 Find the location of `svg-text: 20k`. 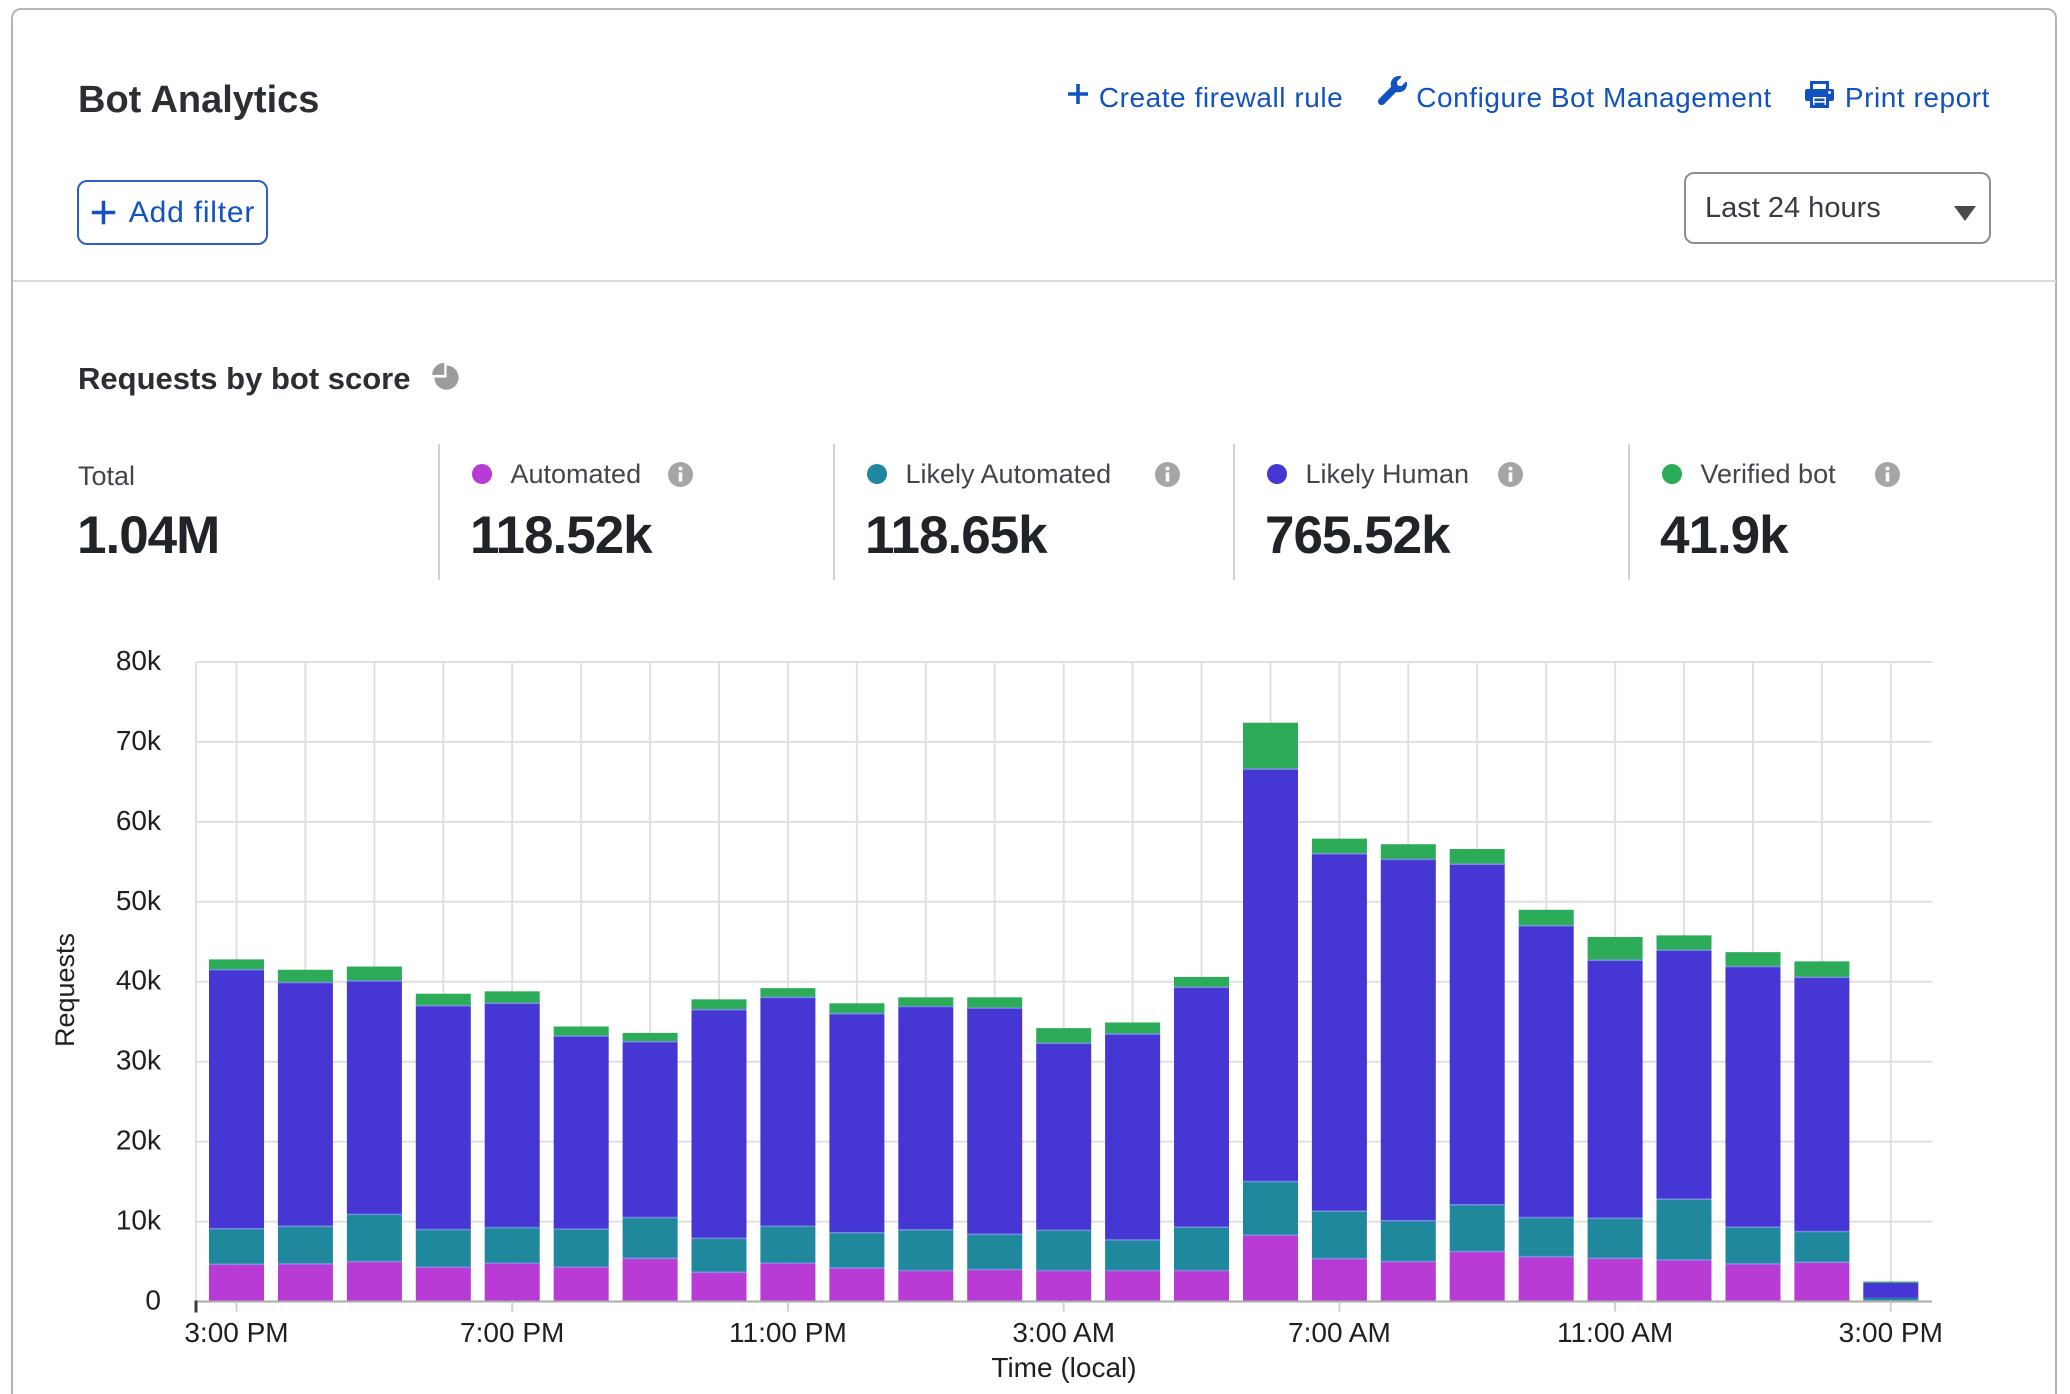

svg-text: 20k is located at coordinates (139, 1140).